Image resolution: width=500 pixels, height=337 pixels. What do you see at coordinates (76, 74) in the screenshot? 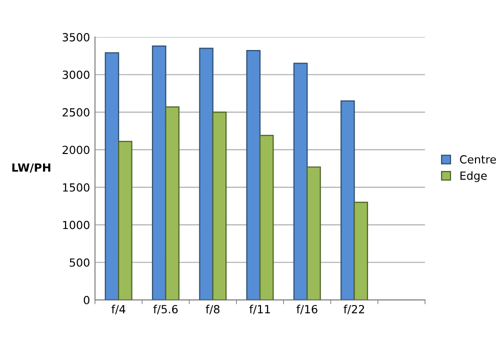
I see `y-tick-label: 3000` at bounding box center [76, 74].